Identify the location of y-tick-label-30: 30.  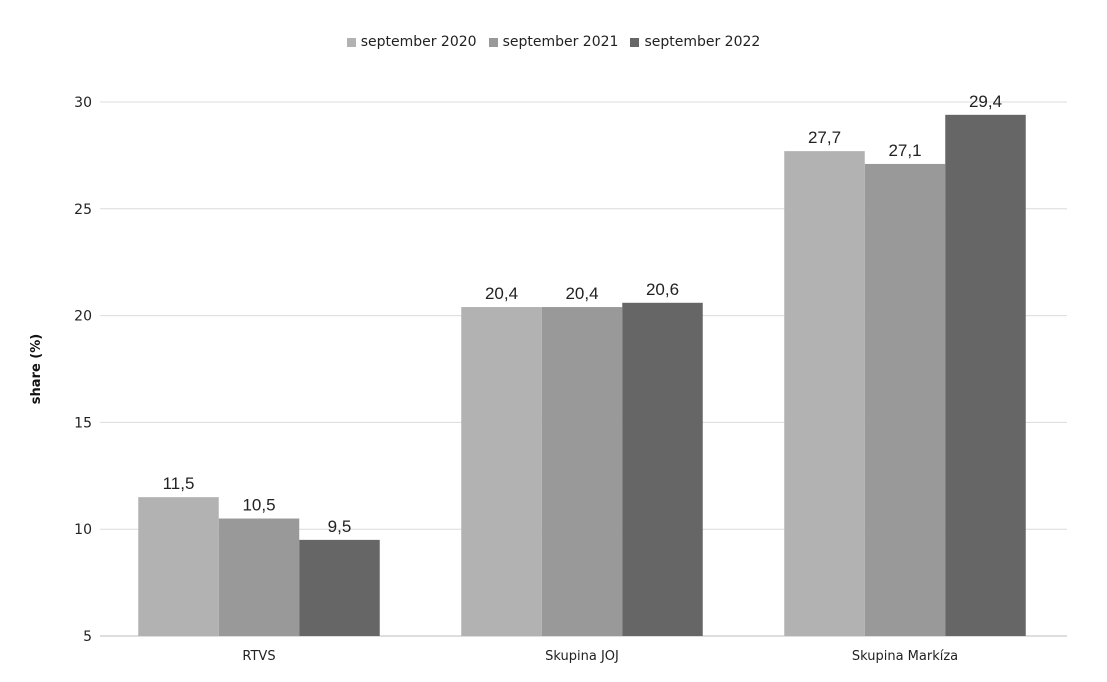
(83, 103).